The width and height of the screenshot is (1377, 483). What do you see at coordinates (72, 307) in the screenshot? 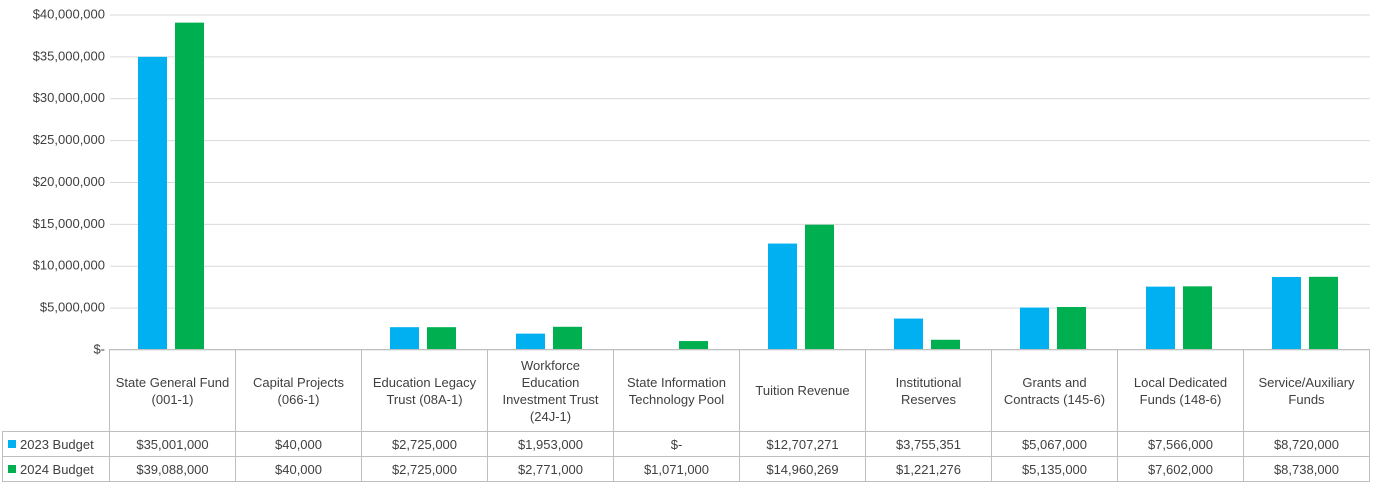
I see `y-tick-label: $5,000,000` at bounding box center [72, 307].